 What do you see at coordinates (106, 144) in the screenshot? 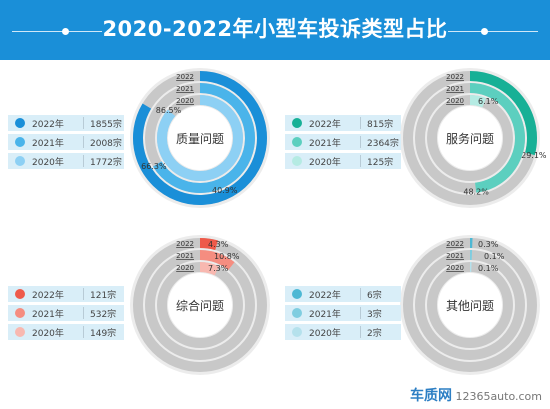
I see `legend-count: 2008宗` at bounding box center [106, 144].